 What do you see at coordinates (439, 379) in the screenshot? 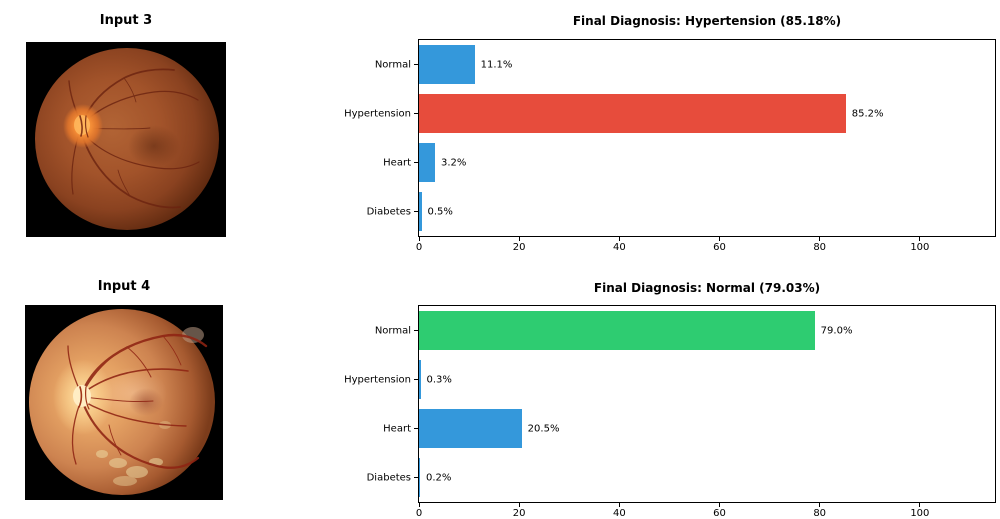
I see `value-label-hypertension: 0.3%` at bounding box center [439, 379].